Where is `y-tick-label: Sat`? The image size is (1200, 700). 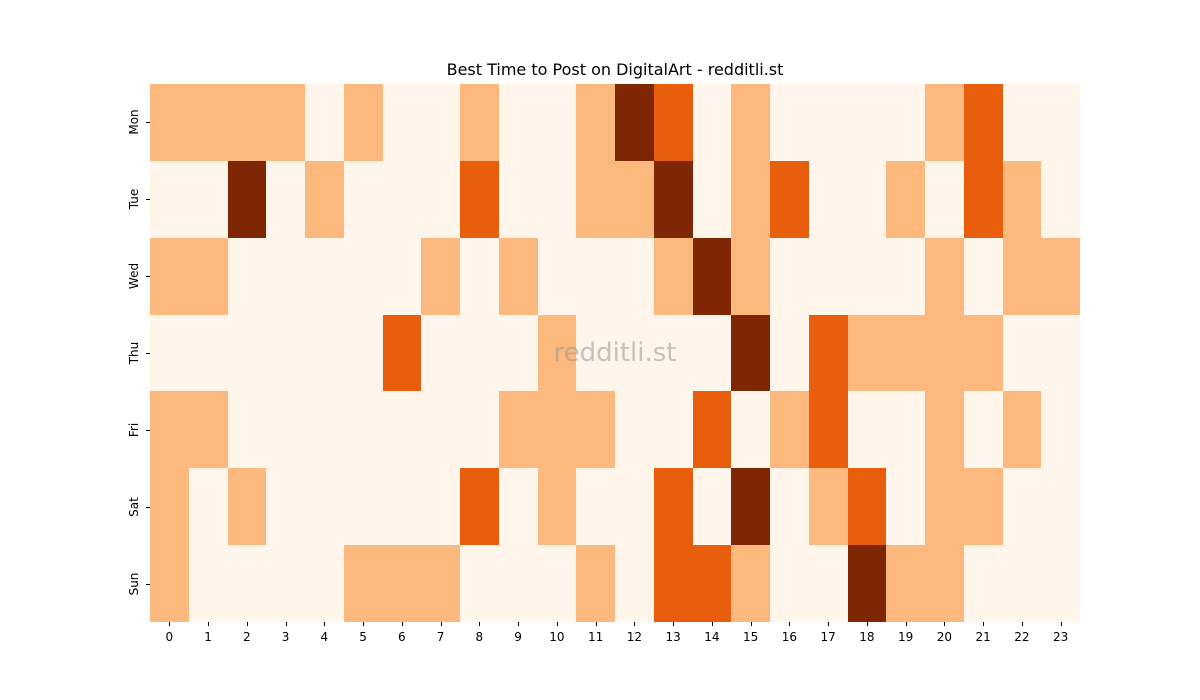 y-tick-label: Sat is located at coordinates (134, 506).